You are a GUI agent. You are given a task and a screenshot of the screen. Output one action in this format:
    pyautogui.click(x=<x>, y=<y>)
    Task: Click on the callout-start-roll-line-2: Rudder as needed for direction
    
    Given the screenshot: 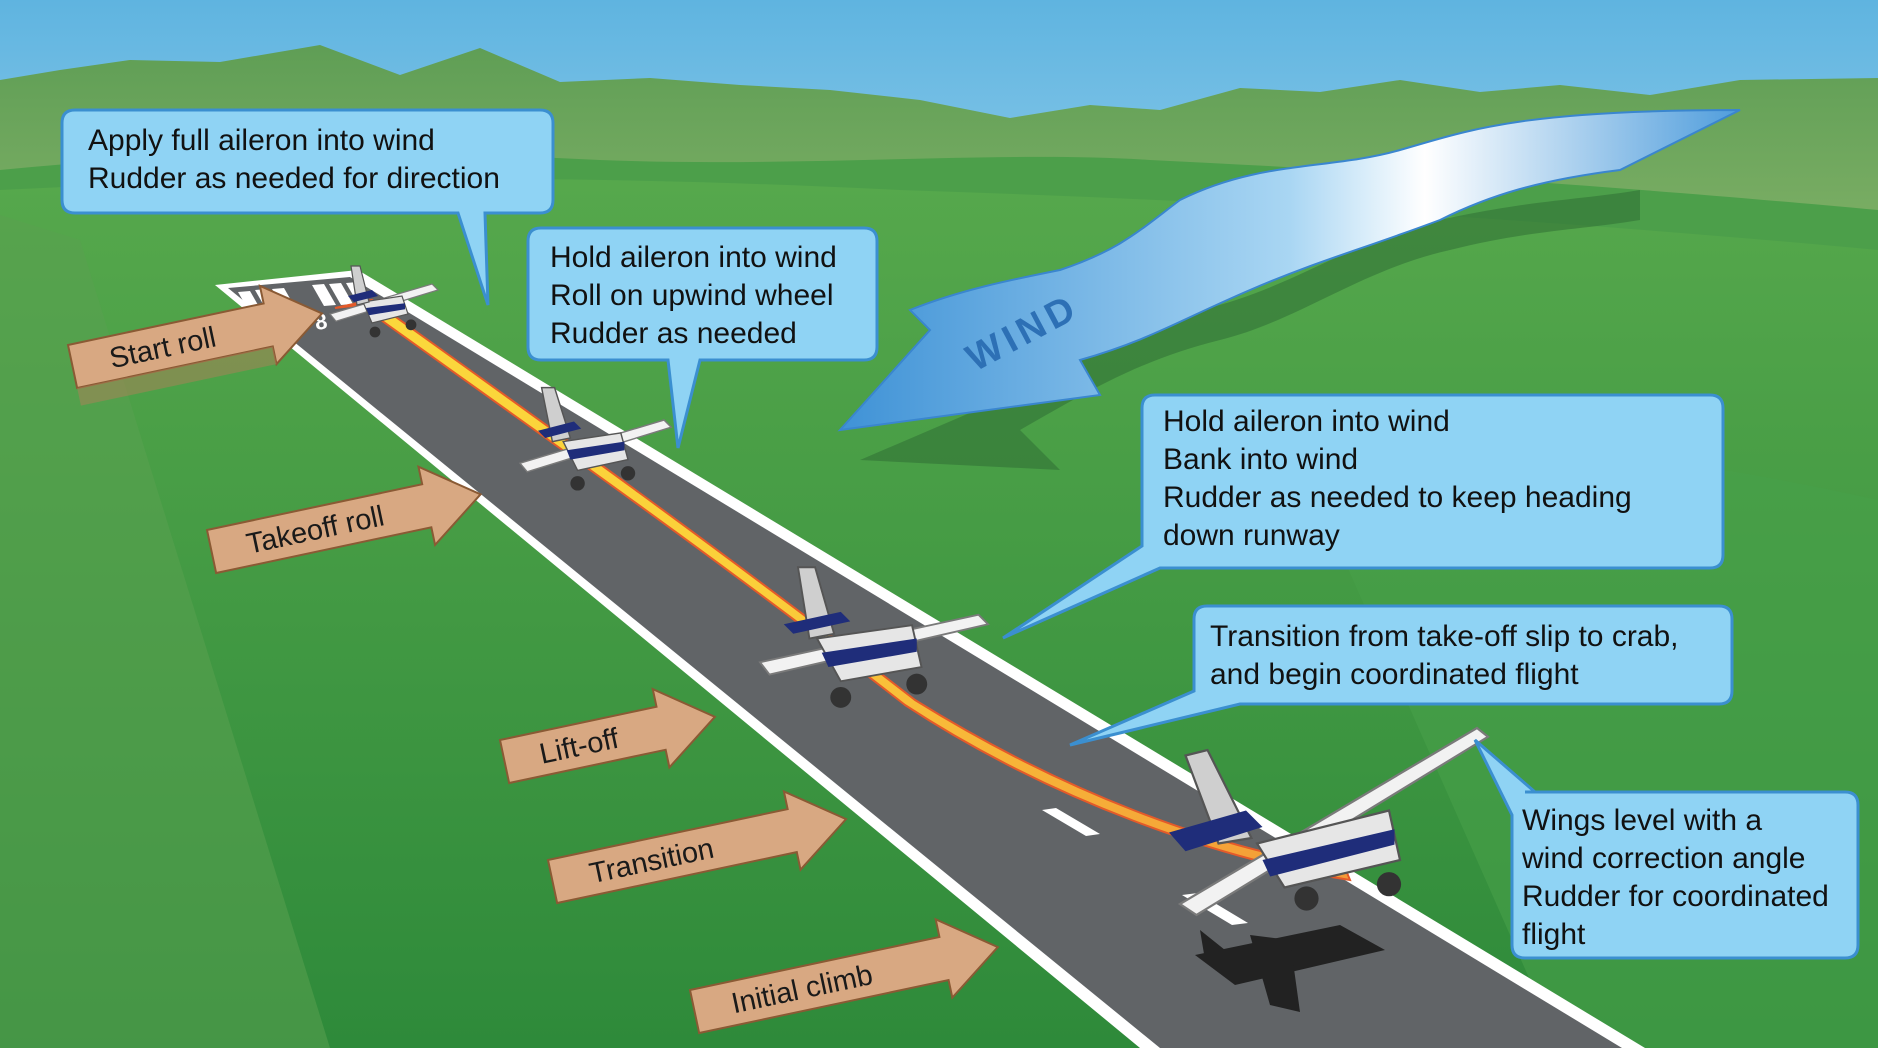 What is the action you would take?
    pyautogui.click(x=294, y=178)
    